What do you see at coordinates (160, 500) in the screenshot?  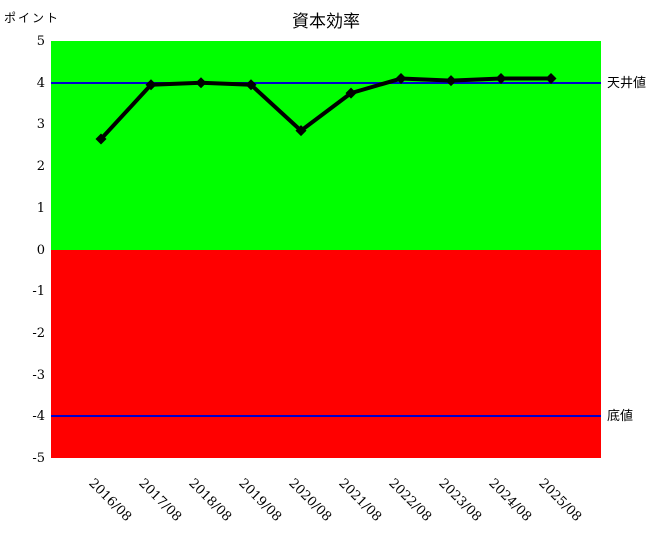 I see `x-tick-label: 2017/08` at bounding box center [160, 500].